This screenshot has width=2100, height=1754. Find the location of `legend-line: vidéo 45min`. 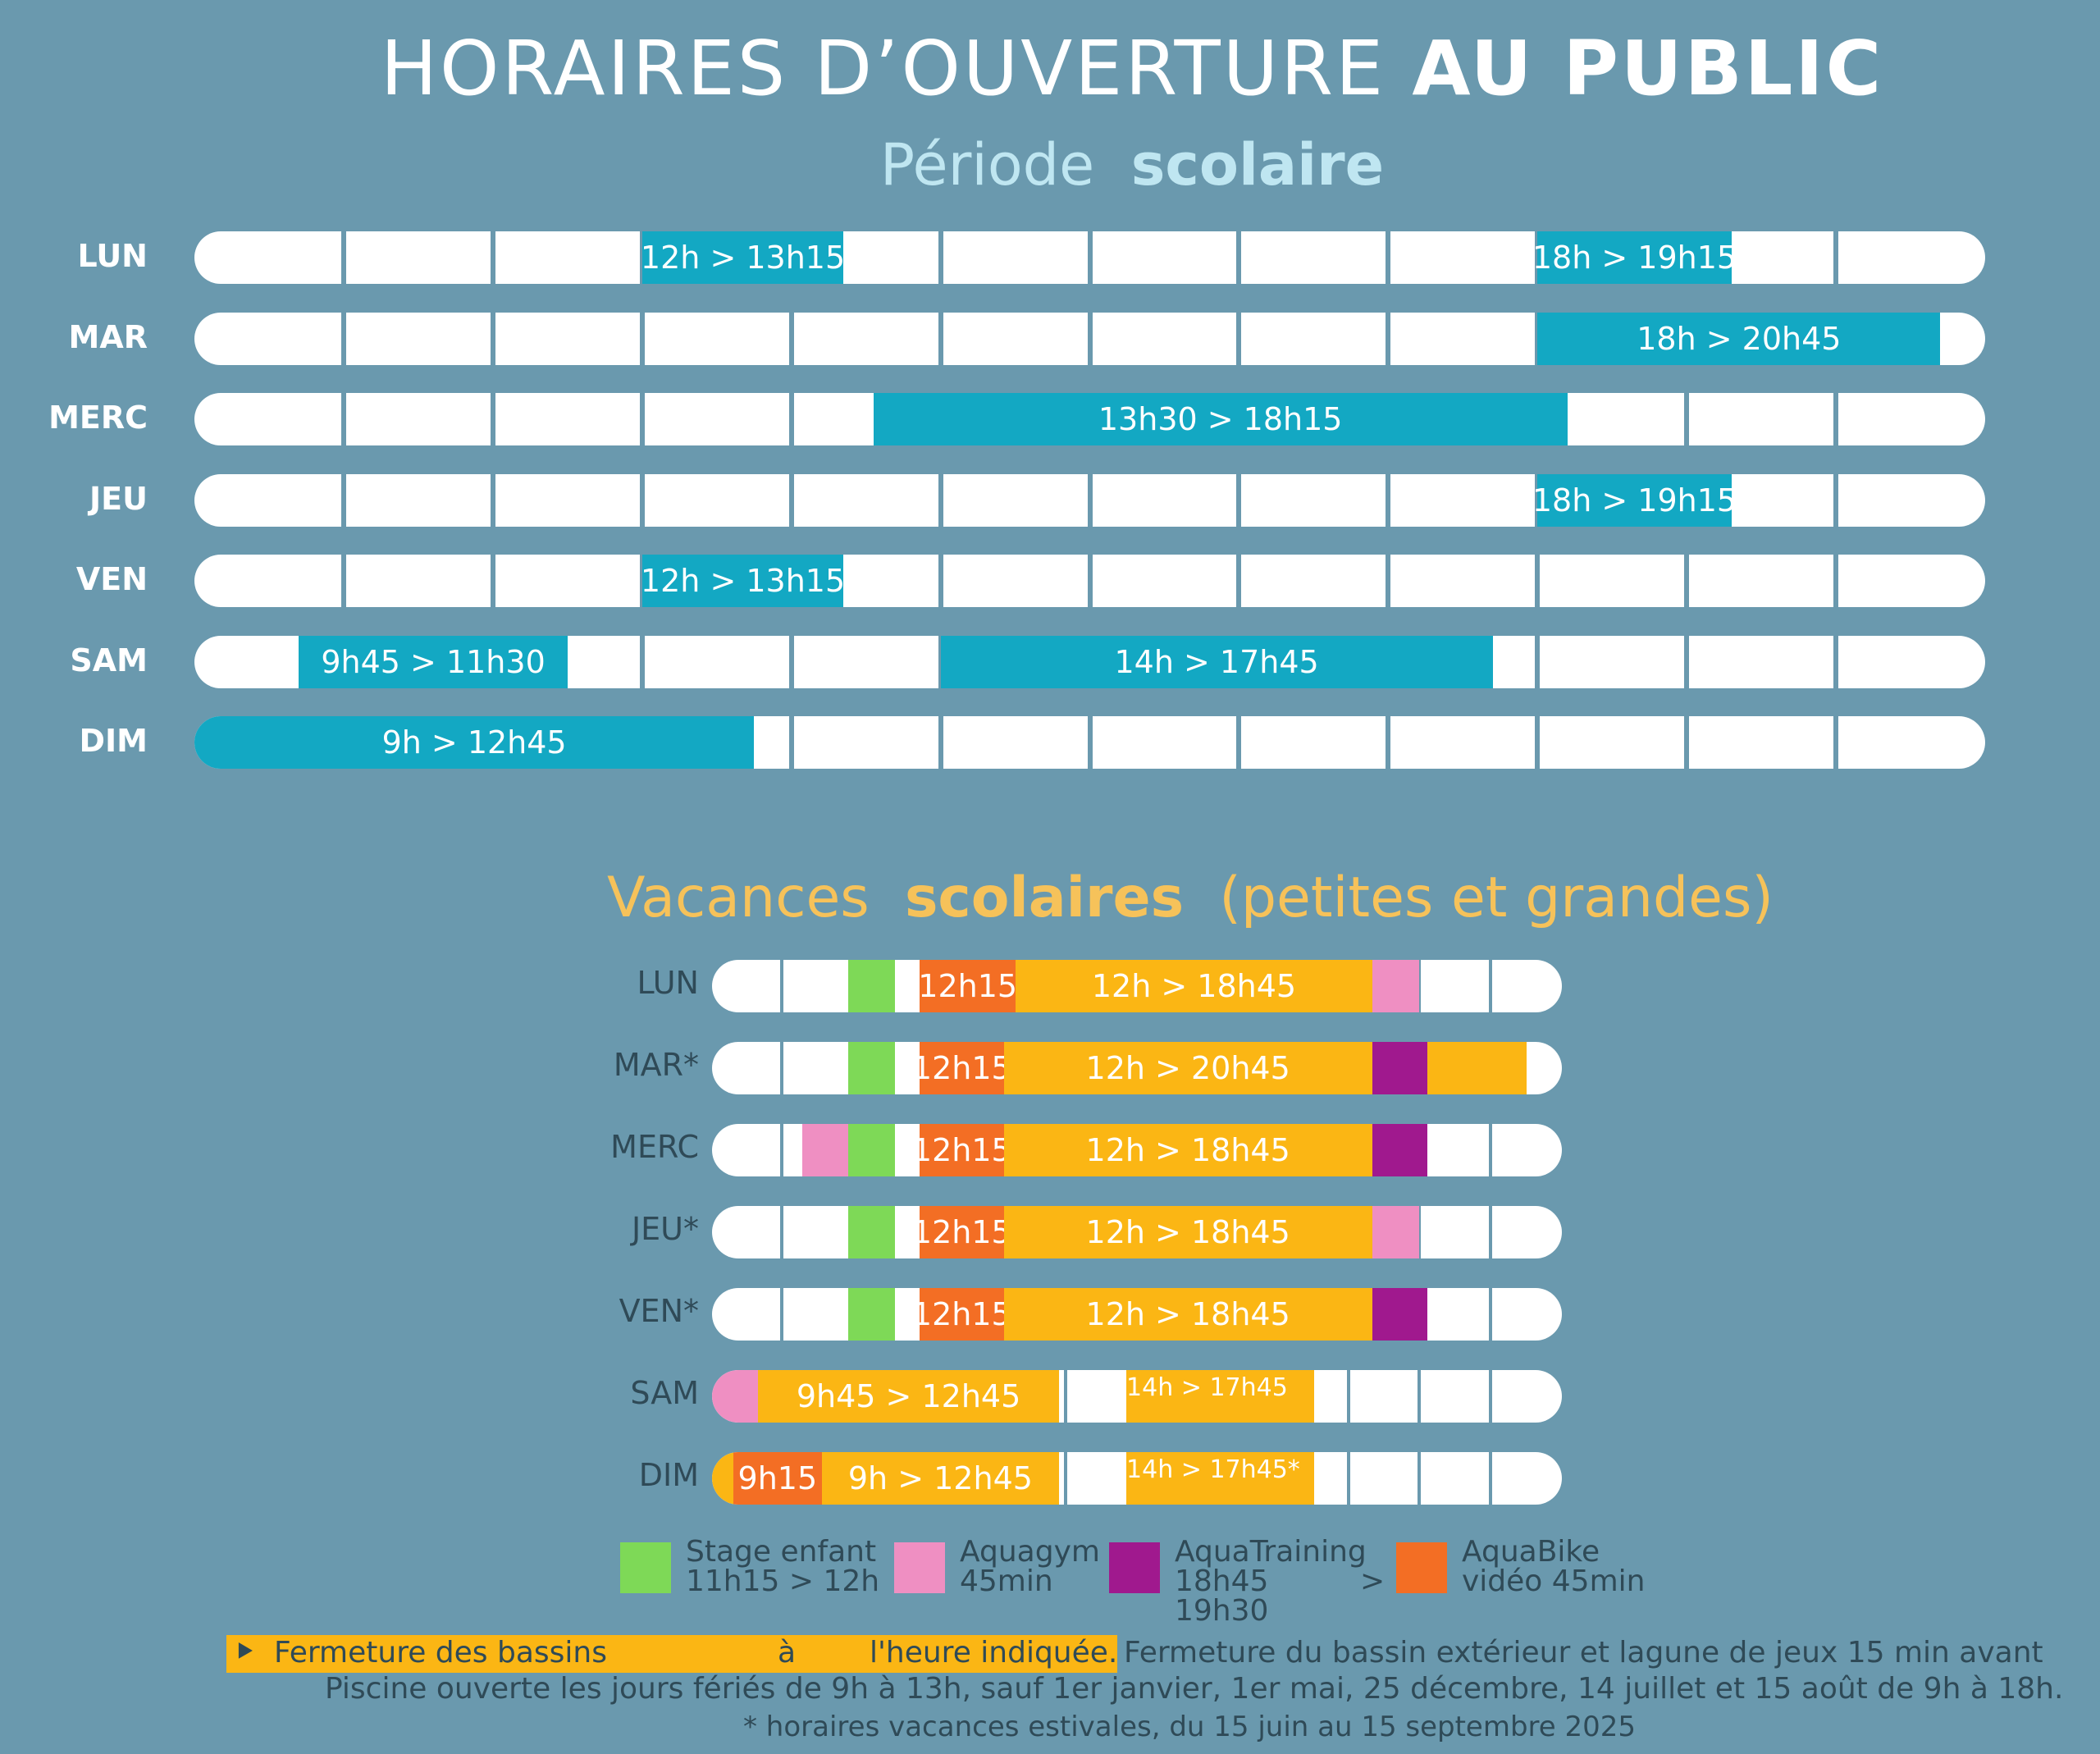

legend-line: vidéo 45min is located at coordinates (1554, 1581).